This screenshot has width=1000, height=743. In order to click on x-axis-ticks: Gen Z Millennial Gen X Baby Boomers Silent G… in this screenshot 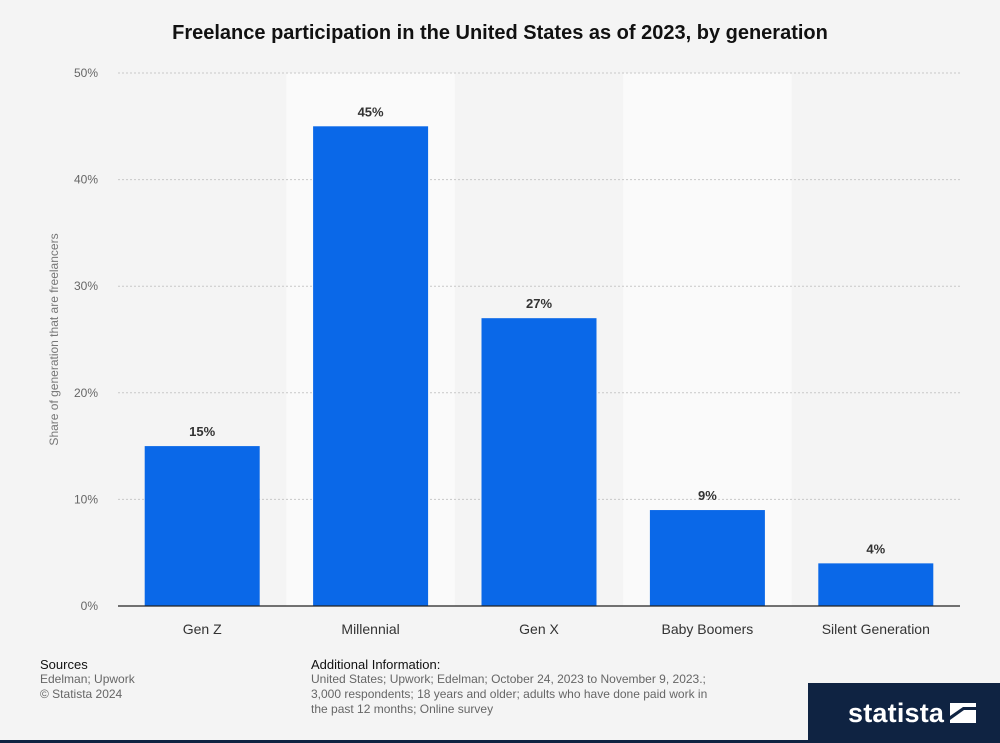, I will do `click(556, 629)`.